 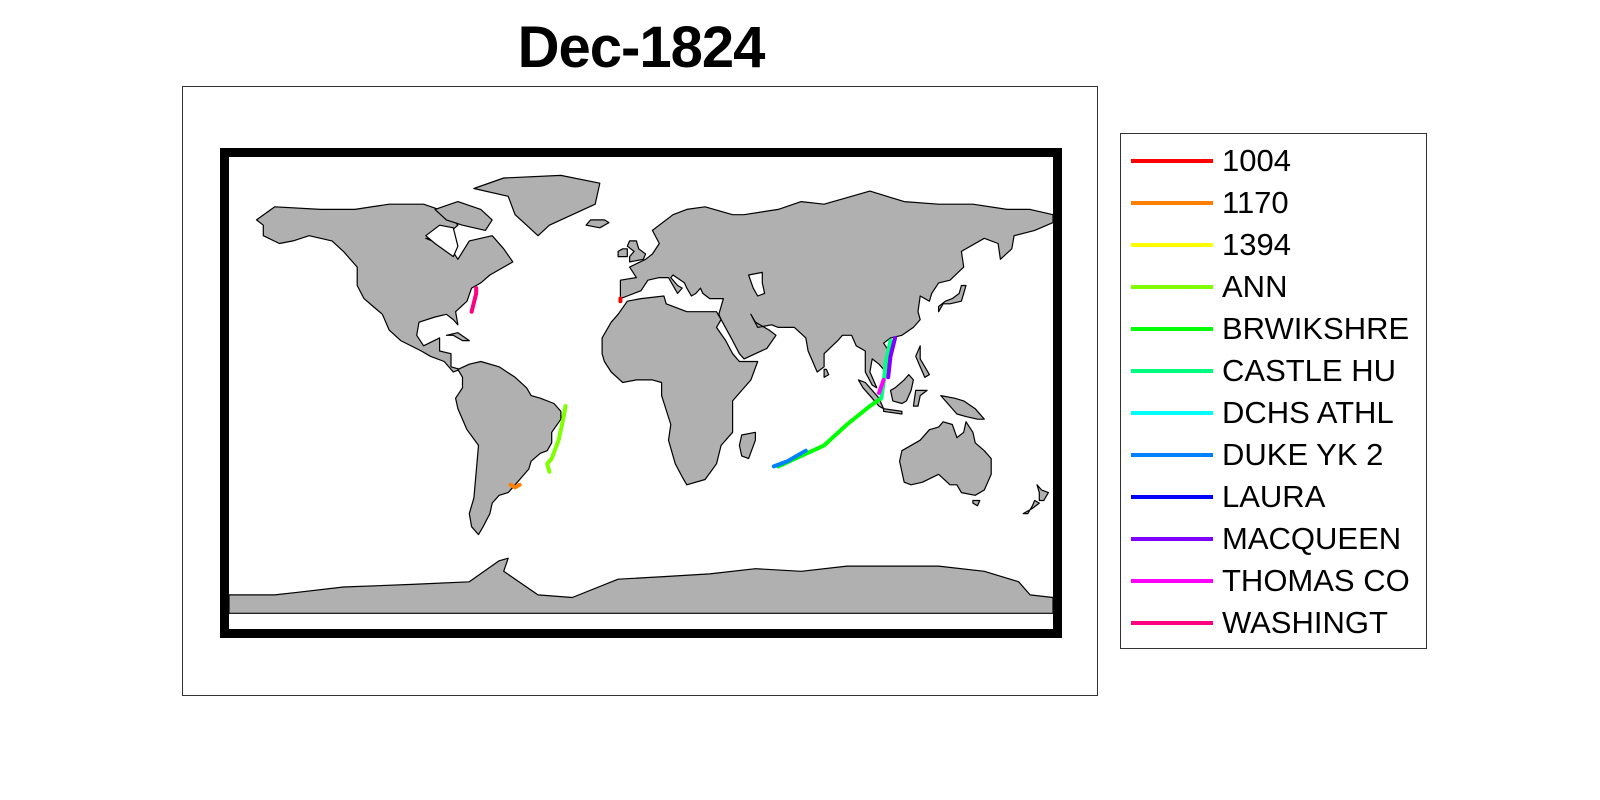 What do you see at coordinates (1256, 244) in the screenshot?
I see `legend-label: 1394` at bounding box center [1256, 244].